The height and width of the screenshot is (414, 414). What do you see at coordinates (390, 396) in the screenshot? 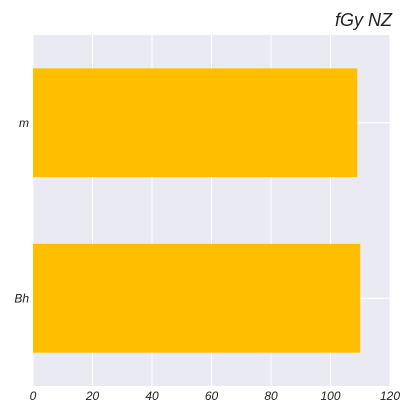
I see `x-tick-label-6: 120` at bounding box center [390, 396].